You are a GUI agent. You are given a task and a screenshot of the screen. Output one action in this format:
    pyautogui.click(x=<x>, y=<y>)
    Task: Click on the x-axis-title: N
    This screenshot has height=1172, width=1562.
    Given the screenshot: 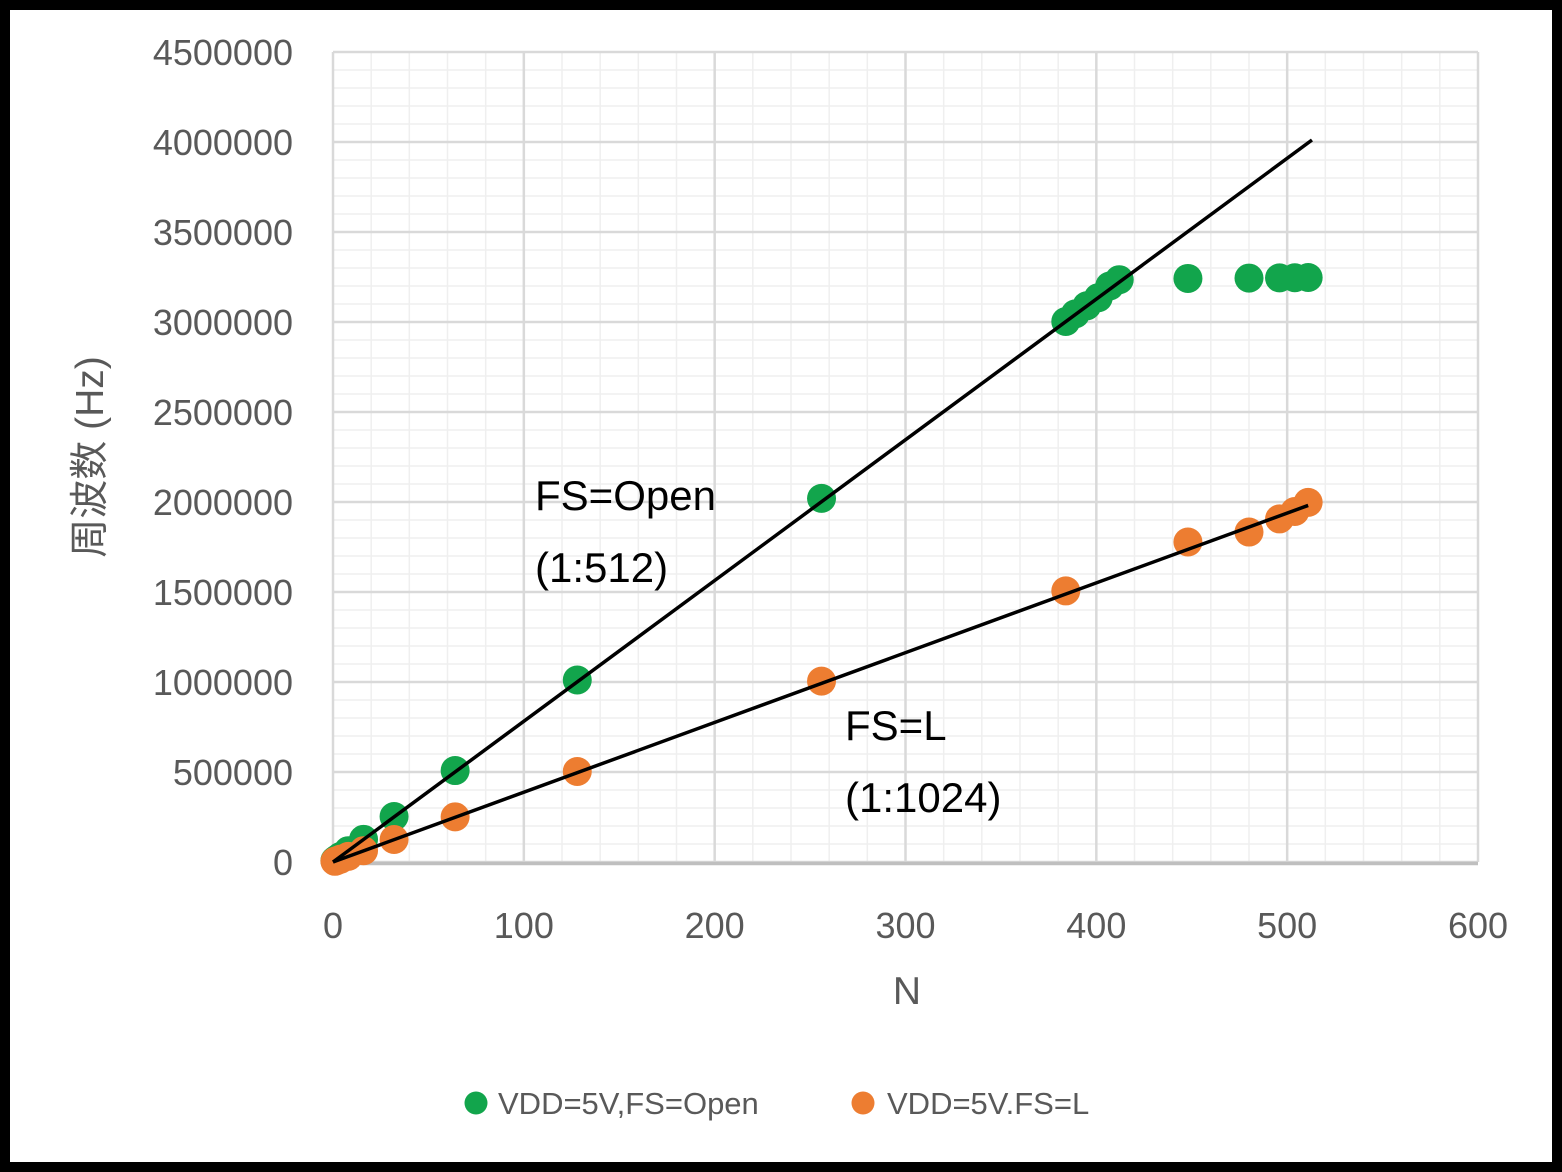 What is the action you would take?
    pyautogui.click(x=907, y=991)
    